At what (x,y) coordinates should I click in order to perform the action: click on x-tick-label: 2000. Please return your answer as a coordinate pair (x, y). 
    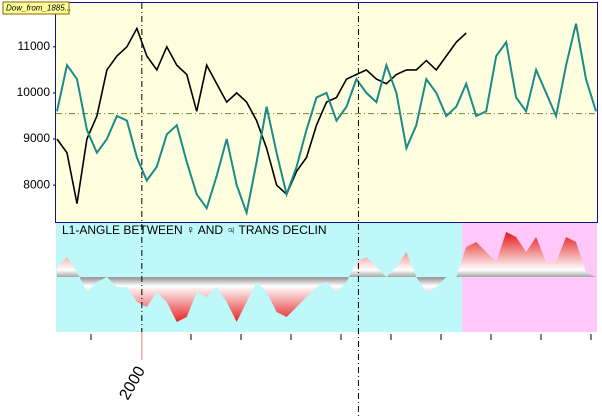
    Looking at the image, I should click on (132, 383).